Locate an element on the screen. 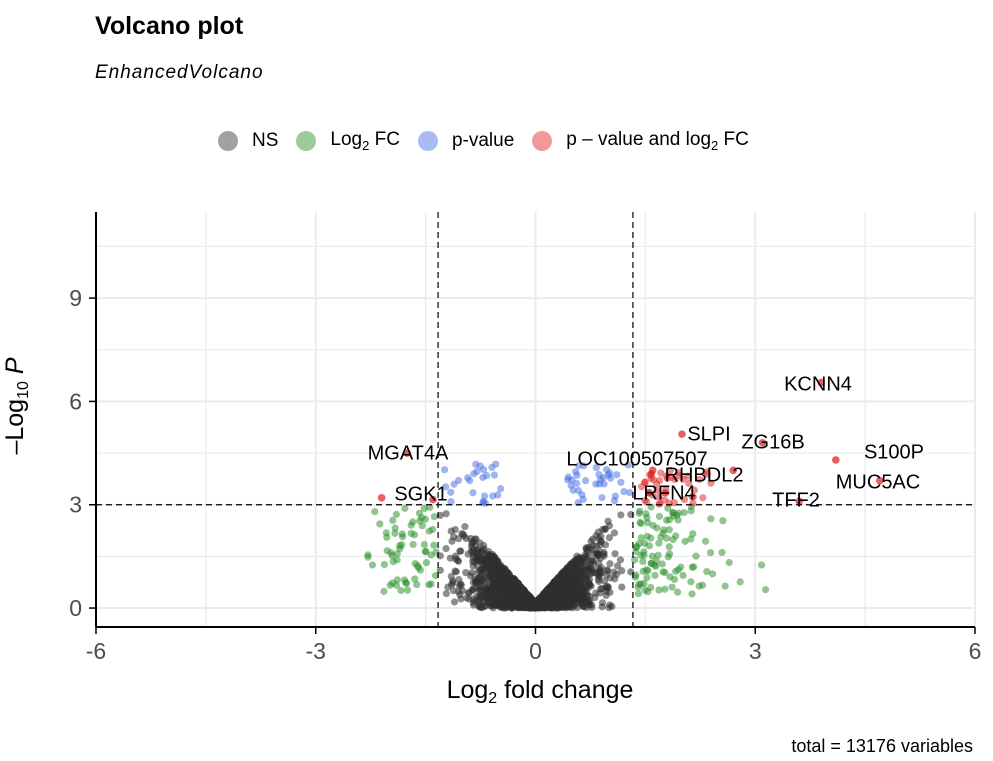 The width and height of the screenshot is (993, 761). point-label: ZG16B is located at coordinates (772, 442).